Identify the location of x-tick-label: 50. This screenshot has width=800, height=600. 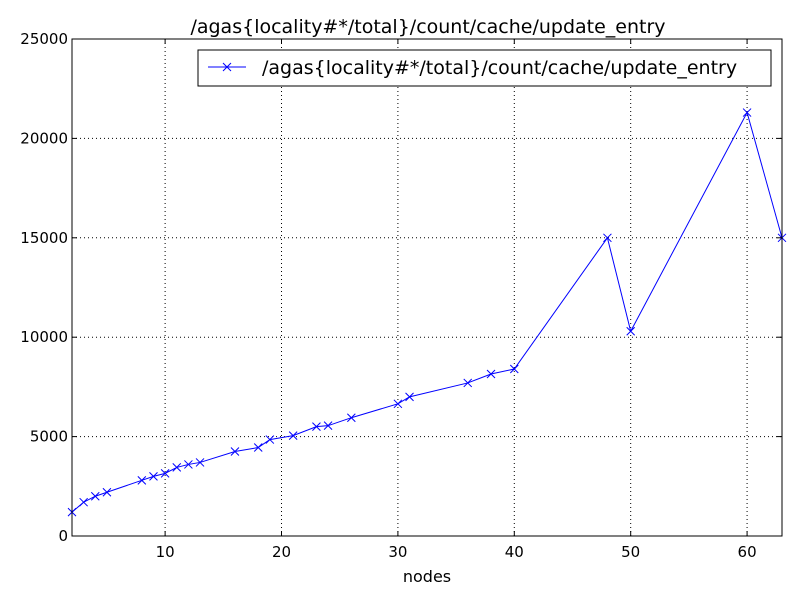
(630, 552).